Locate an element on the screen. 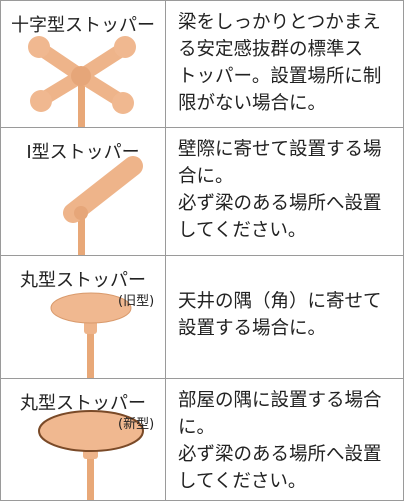  description-line: る安定感抜群の標準ス is located at coordinates (271, 49).